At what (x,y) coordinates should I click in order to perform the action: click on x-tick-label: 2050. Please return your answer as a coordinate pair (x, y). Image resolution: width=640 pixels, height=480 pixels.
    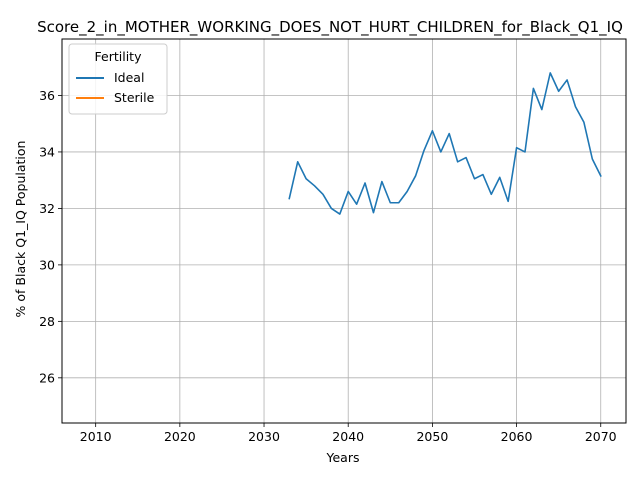
    Looking at the image, I should click on (432, 436).